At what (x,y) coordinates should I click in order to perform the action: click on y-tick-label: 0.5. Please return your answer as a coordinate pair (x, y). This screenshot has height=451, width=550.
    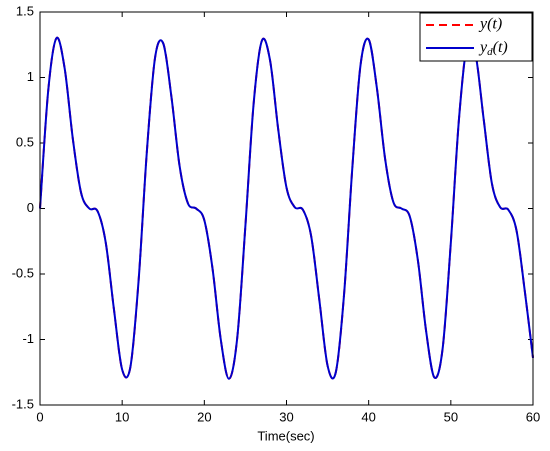
    Looking at the image, I should click on (25, 141).